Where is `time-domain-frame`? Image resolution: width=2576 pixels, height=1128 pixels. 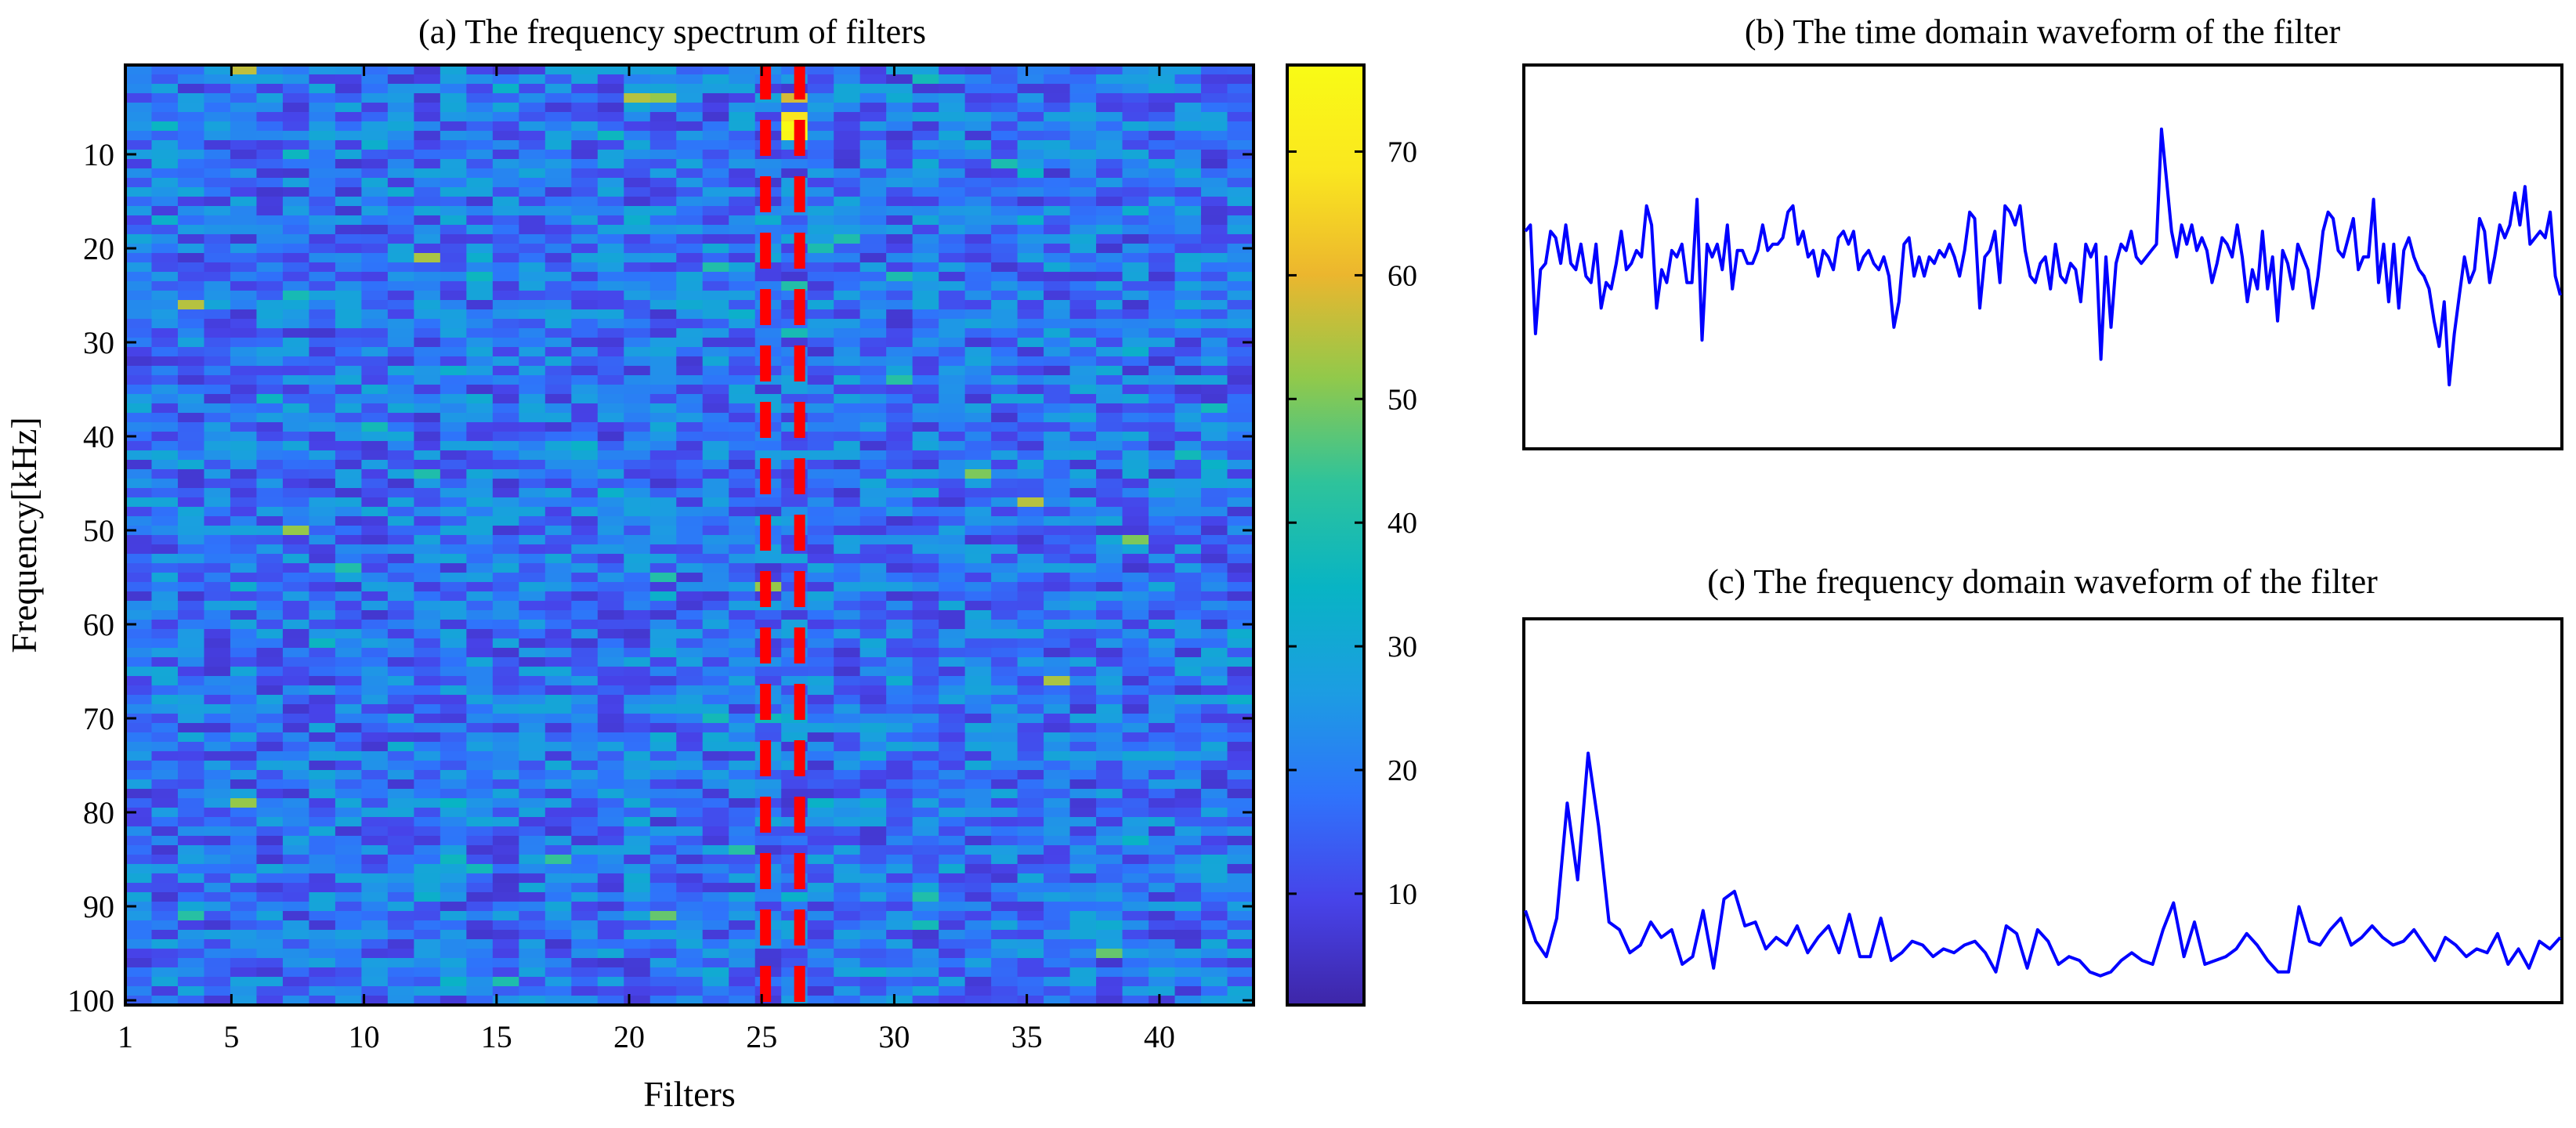 time-domain-frame is located at coordinates (2043, 256).